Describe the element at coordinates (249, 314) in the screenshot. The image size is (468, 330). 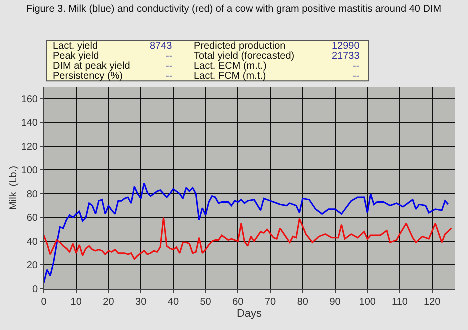
I see `x-axis-title: Days` at that location.